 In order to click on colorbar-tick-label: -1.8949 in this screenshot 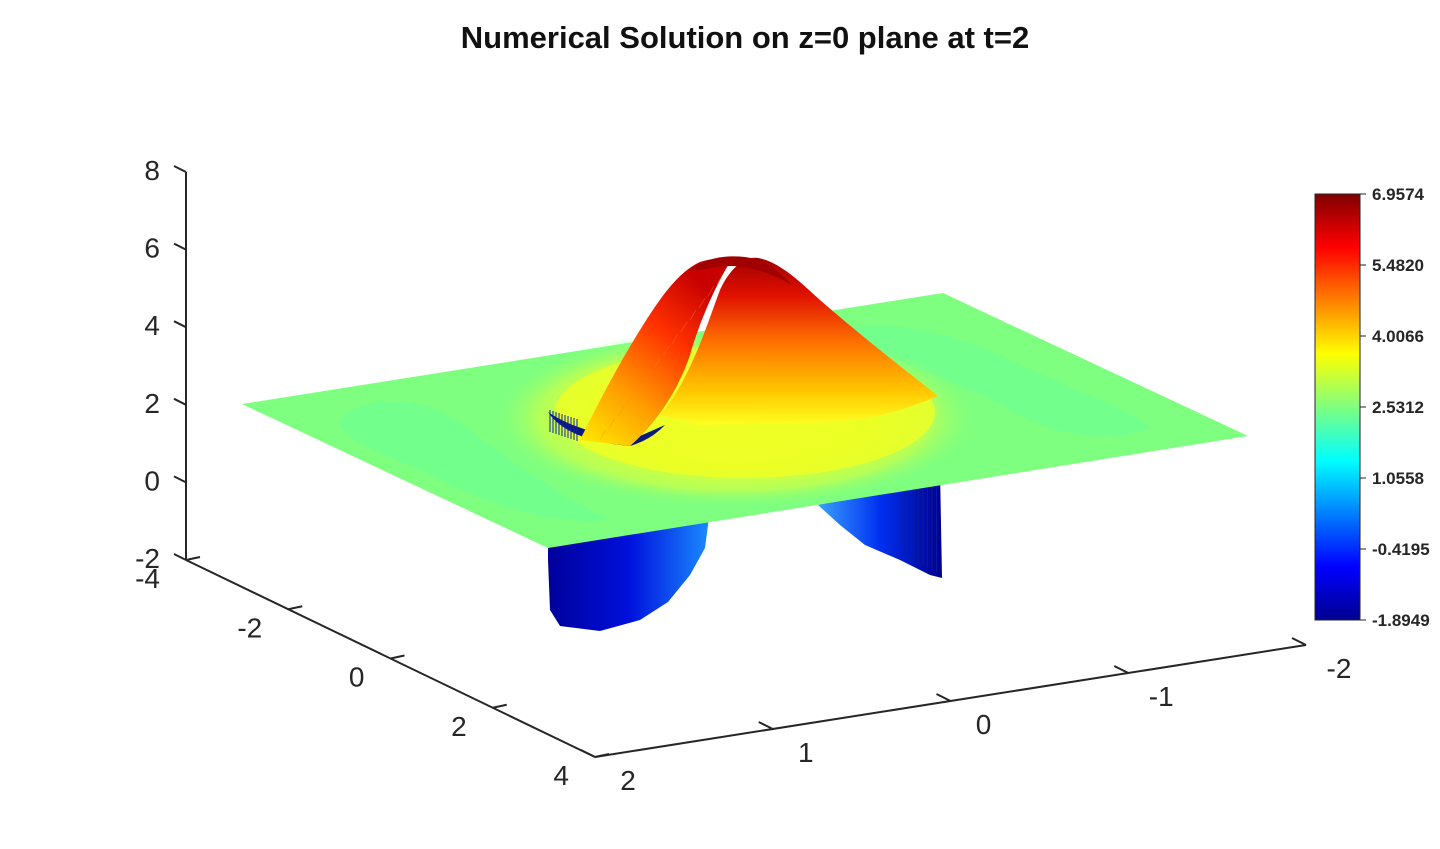, I will do `click(1401, 620)`.